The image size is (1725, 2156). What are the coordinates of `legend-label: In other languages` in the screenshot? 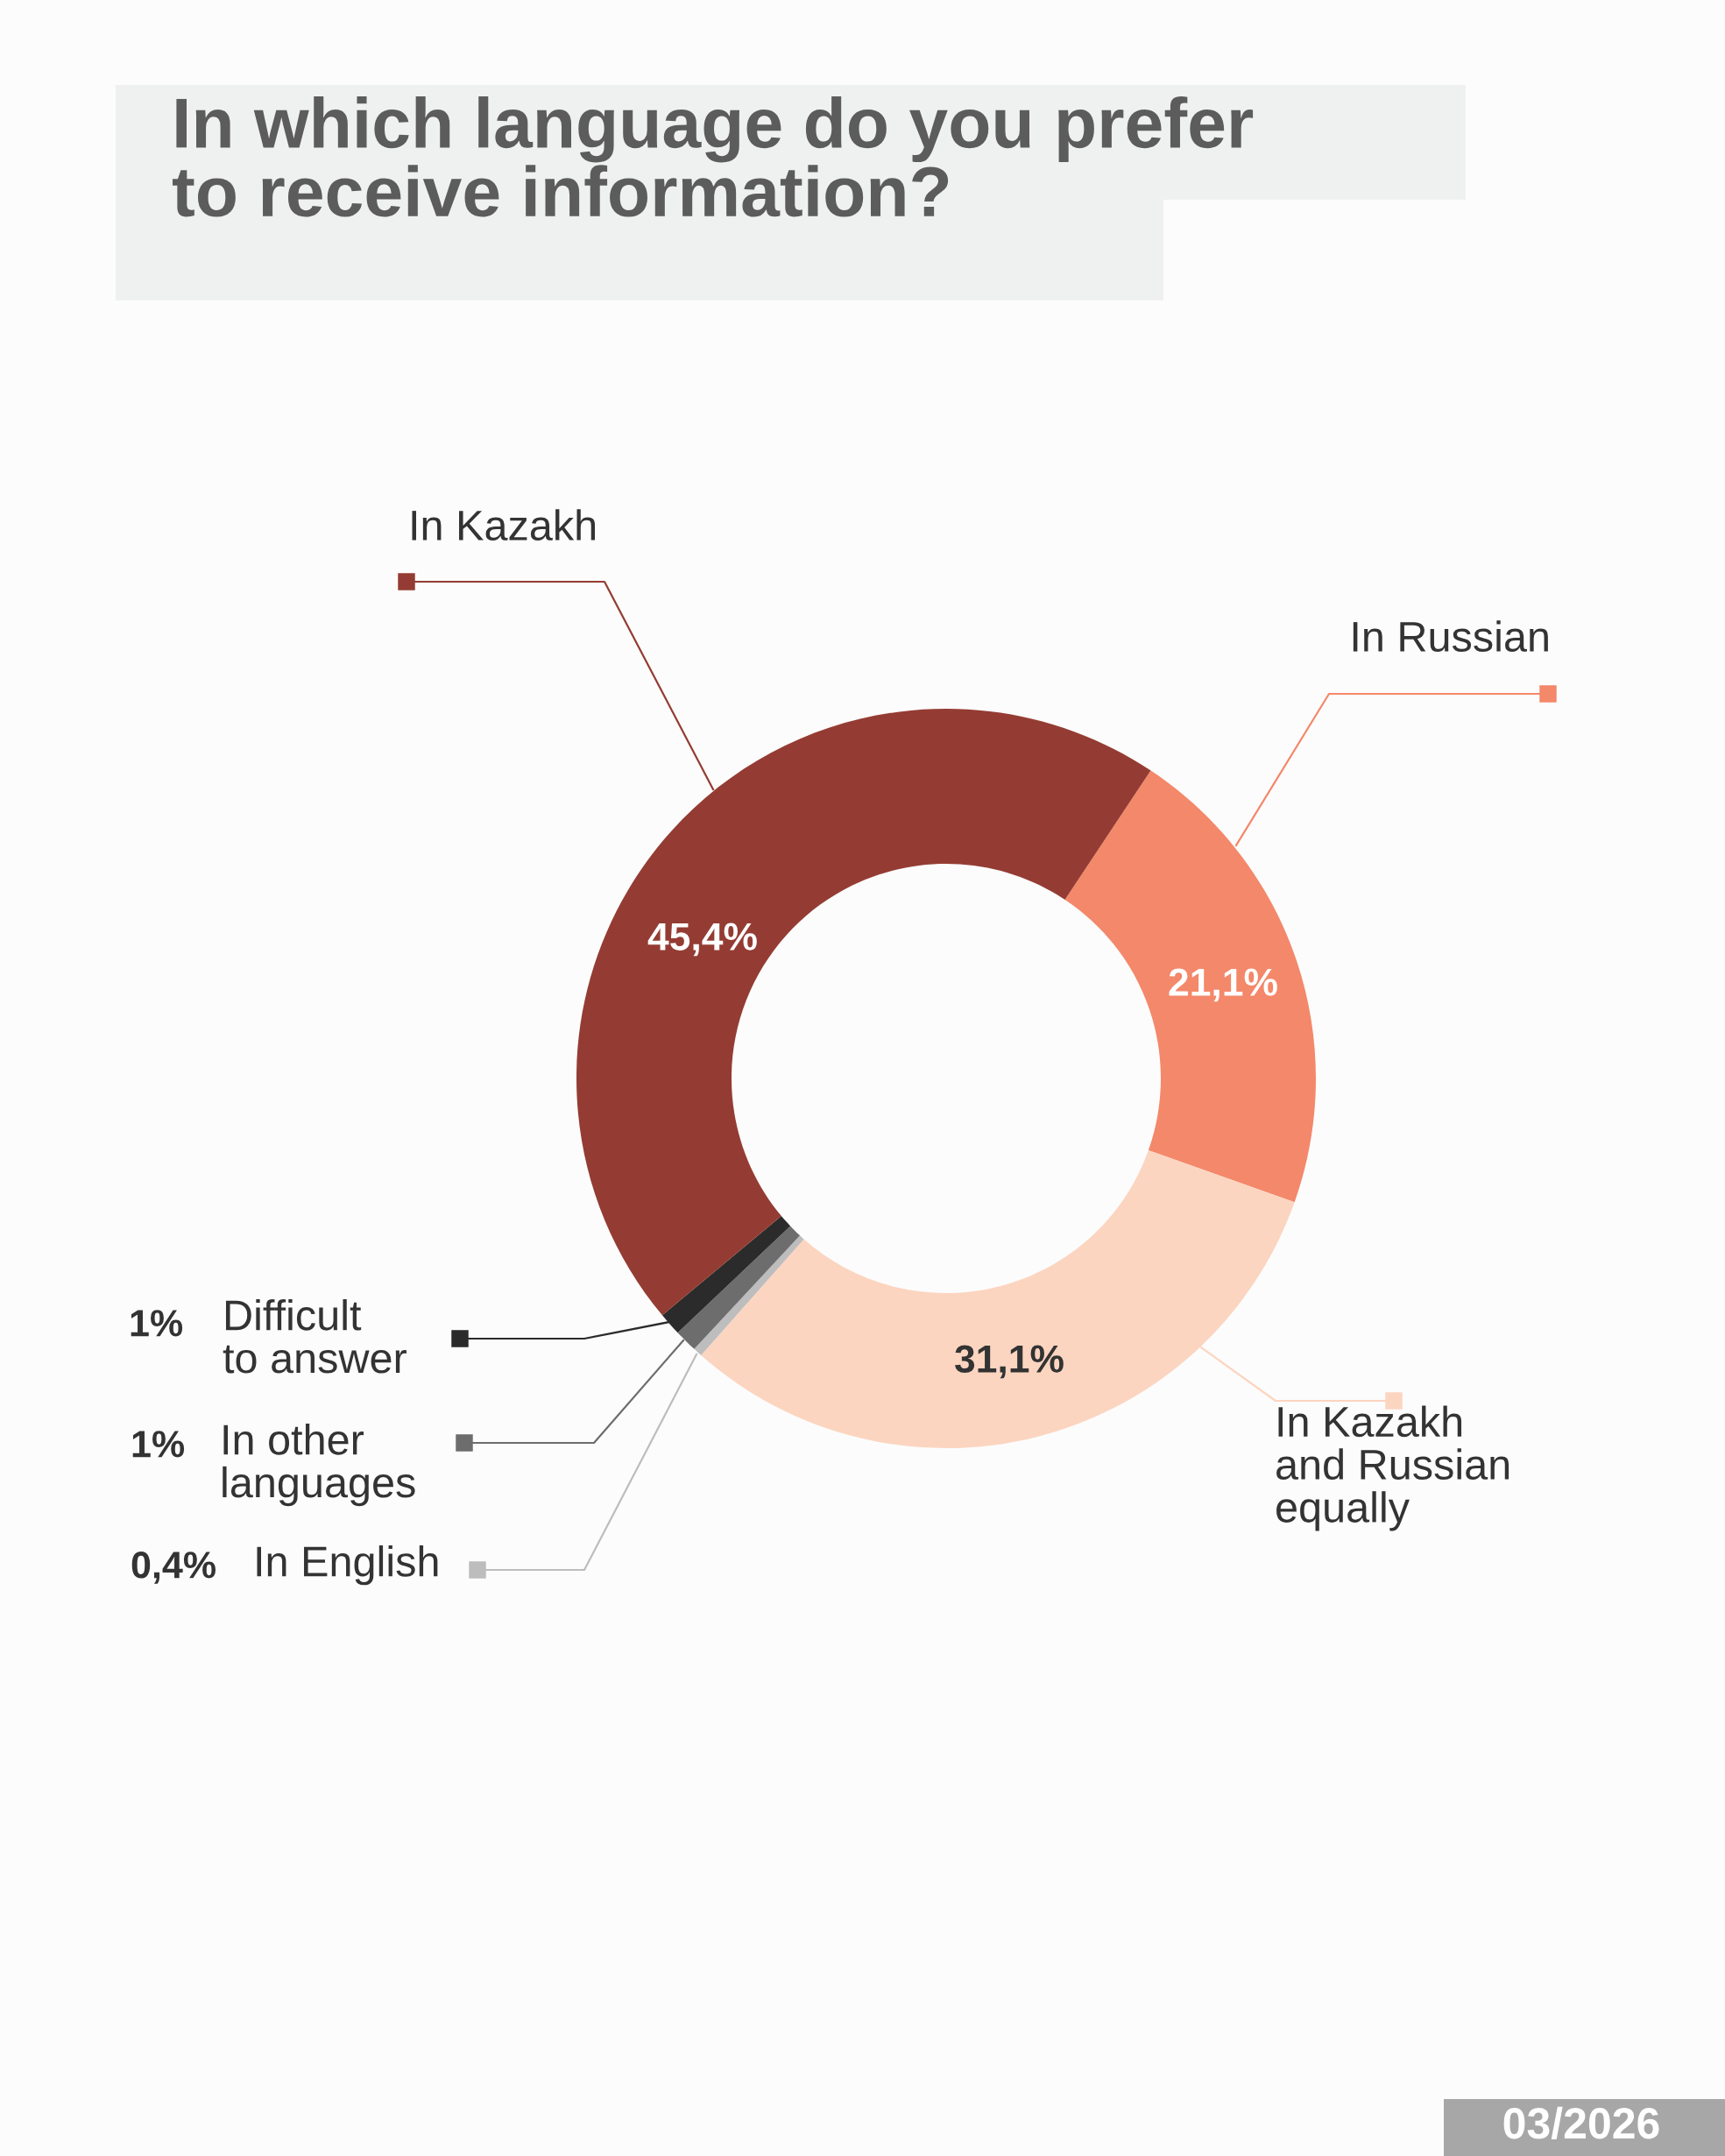 It's located at (319, 1466).